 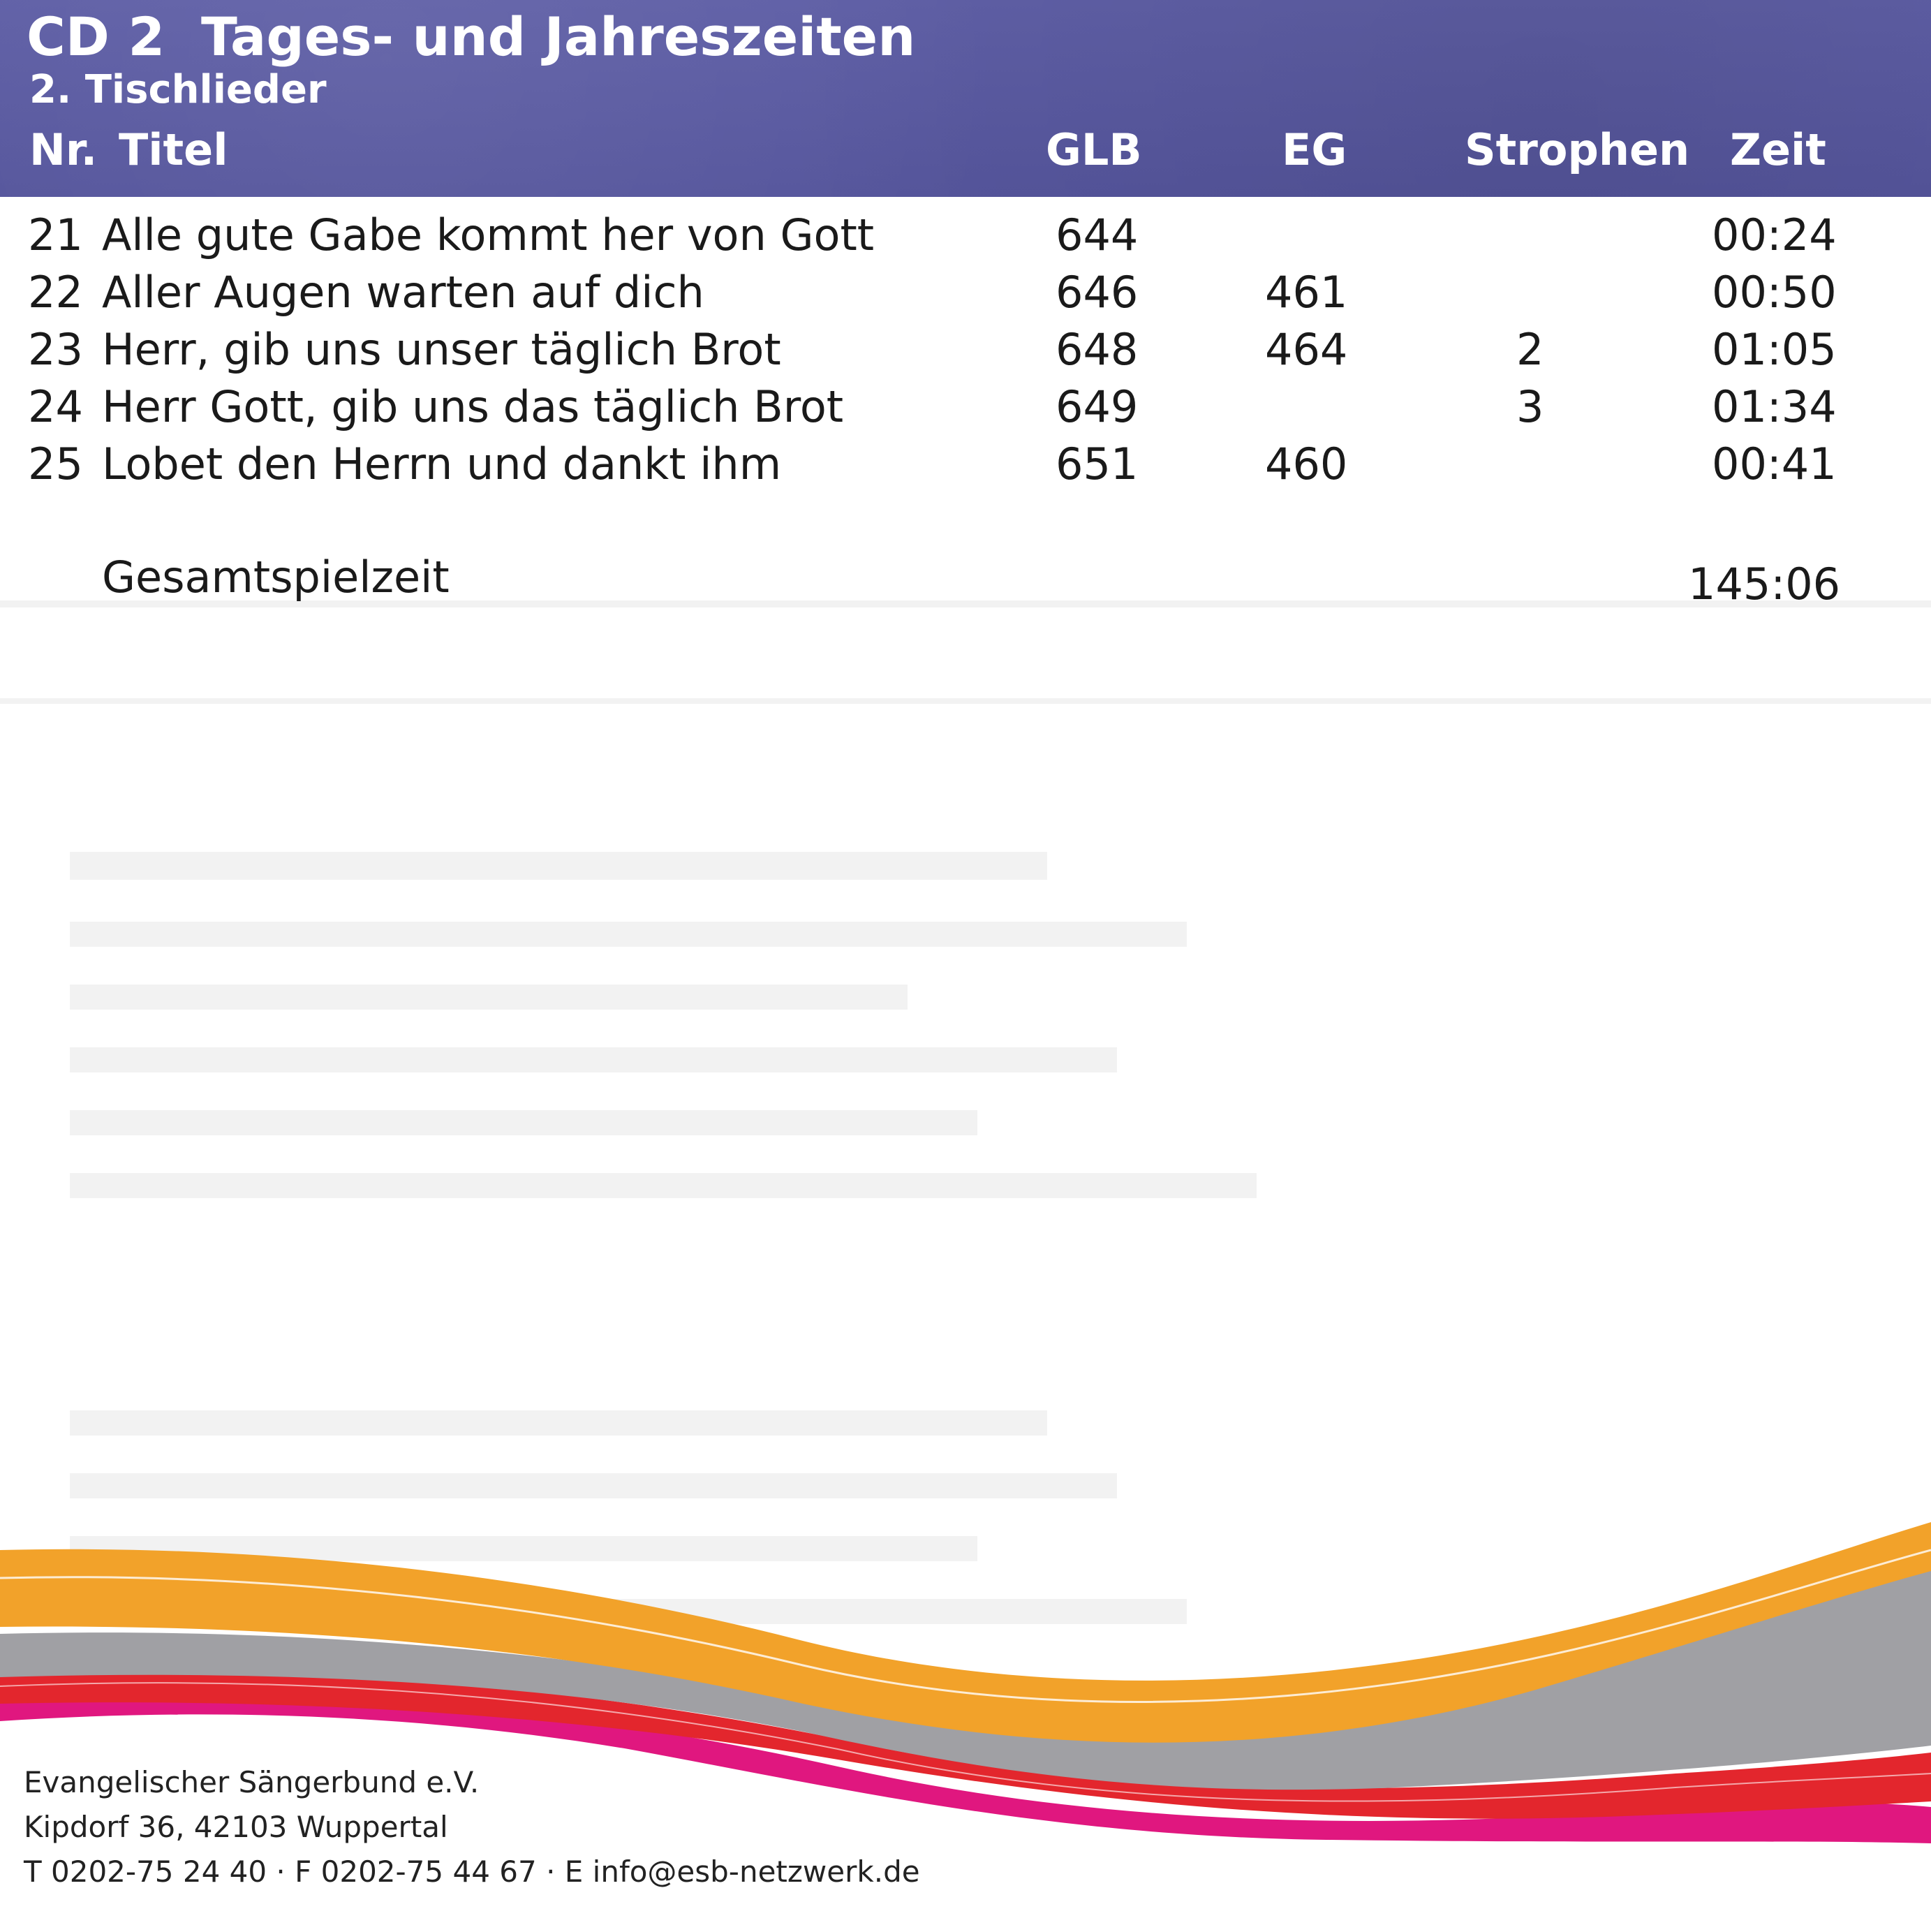 What do you see at coordinates (1764, 584) in the screenshot?
I see `total-playtime-value: 145:06` at bounding box center [1764, 584].